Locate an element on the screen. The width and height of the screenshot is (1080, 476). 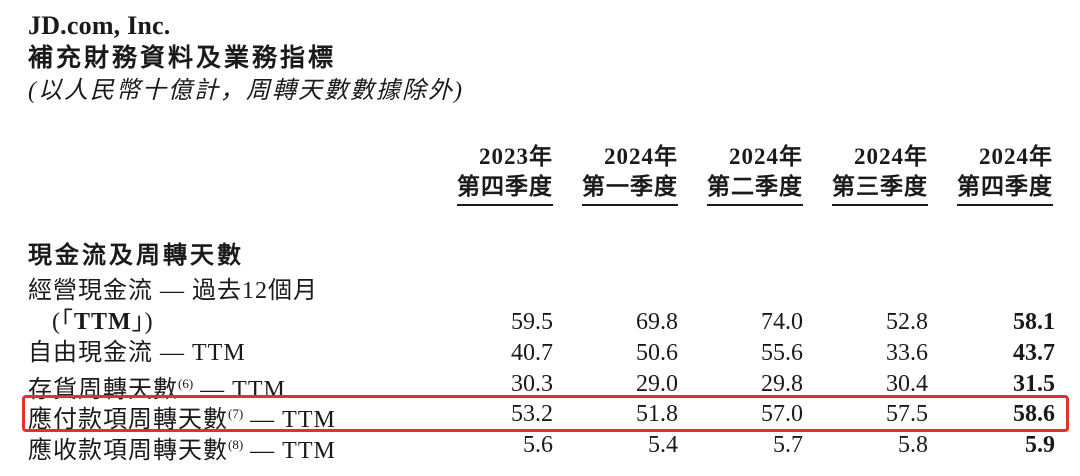
ttm-note-open: (「 is located at coordinates (63, 322).